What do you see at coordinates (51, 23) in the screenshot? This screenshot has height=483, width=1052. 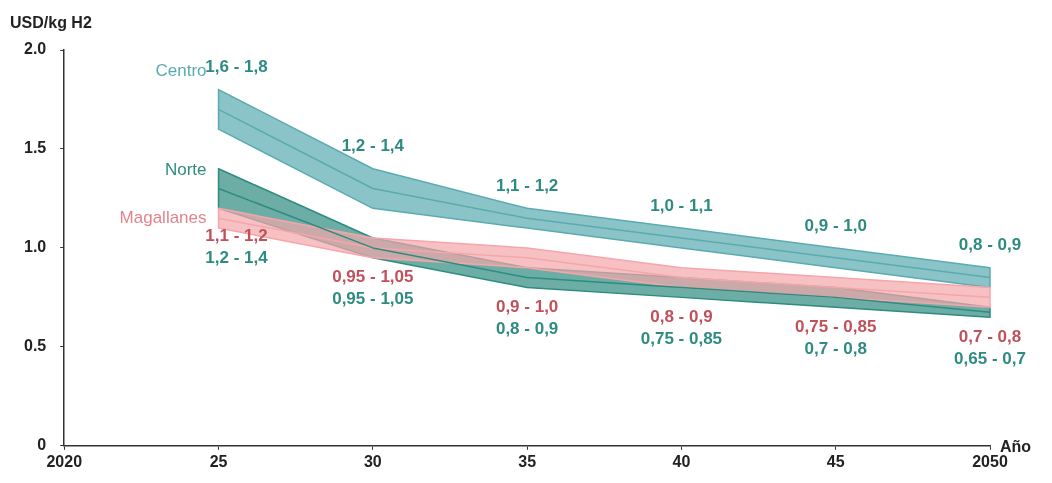 I see `y-axis-title: USD/kg H2` at bounding box center [51, 23].